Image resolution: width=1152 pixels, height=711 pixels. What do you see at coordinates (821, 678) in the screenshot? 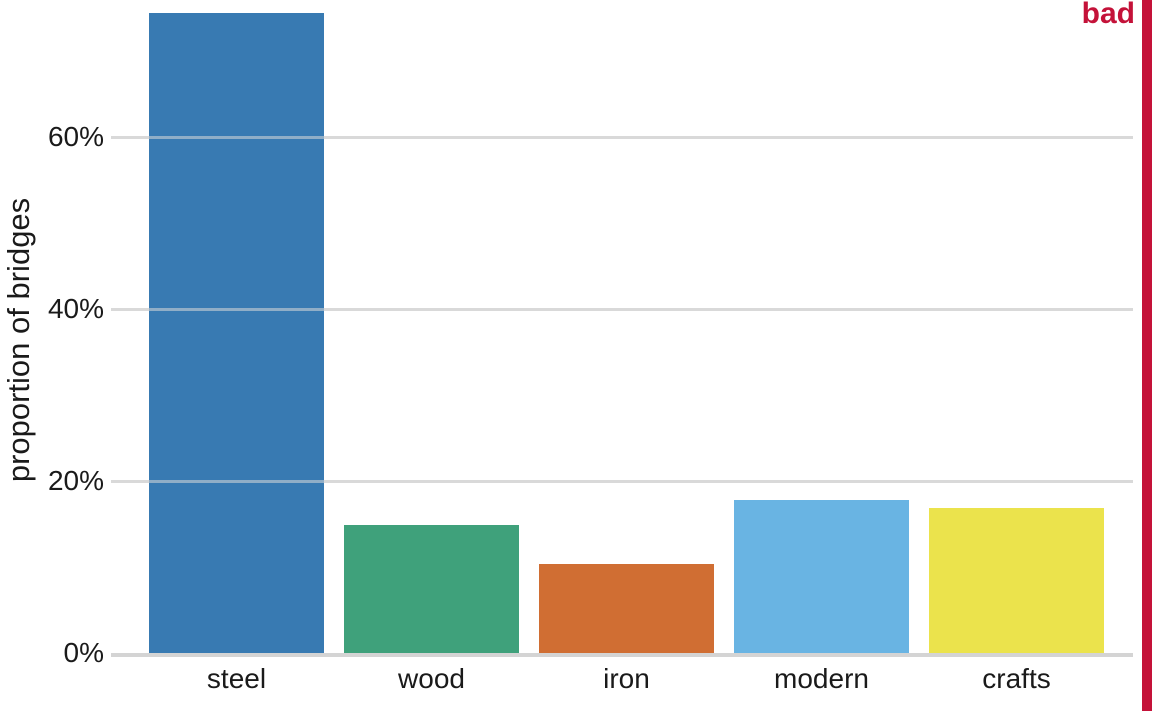
I see `x-tick-label-modern: modern` at bounding box center [821, 678].